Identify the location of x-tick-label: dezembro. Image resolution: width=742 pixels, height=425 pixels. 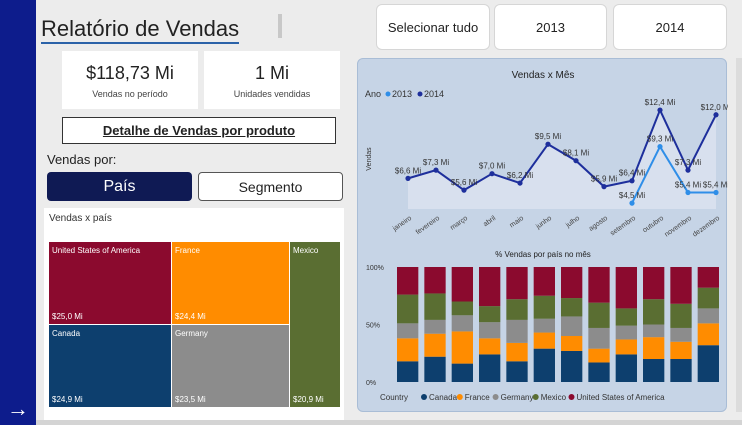
(707, 227).